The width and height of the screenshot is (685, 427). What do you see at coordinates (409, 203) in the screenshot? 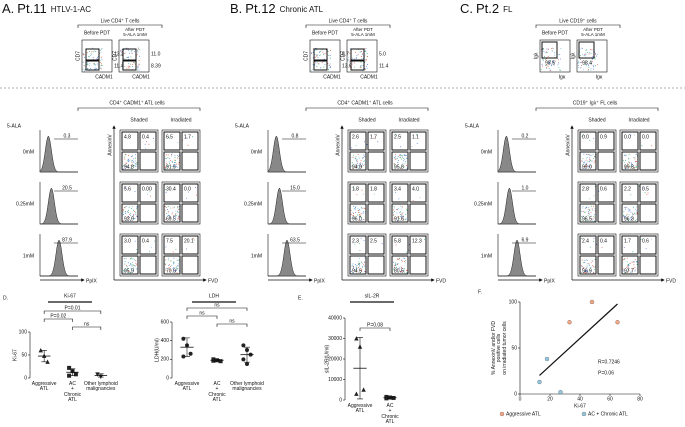
I see `quad-plot` at bounding box center [409, 203].